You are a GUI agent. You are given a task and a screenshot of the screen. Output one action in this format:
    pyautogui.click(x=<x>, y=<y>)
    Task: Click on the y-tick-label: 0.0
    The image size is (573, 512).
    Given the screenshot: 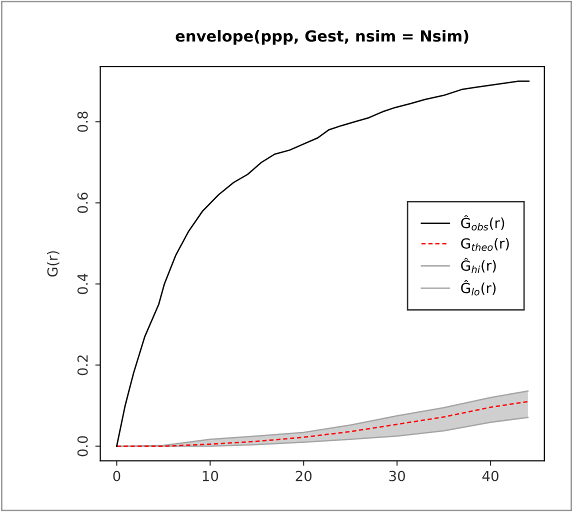 What is the action you would take?
    pyautogui.click(x=82, y=446)
    